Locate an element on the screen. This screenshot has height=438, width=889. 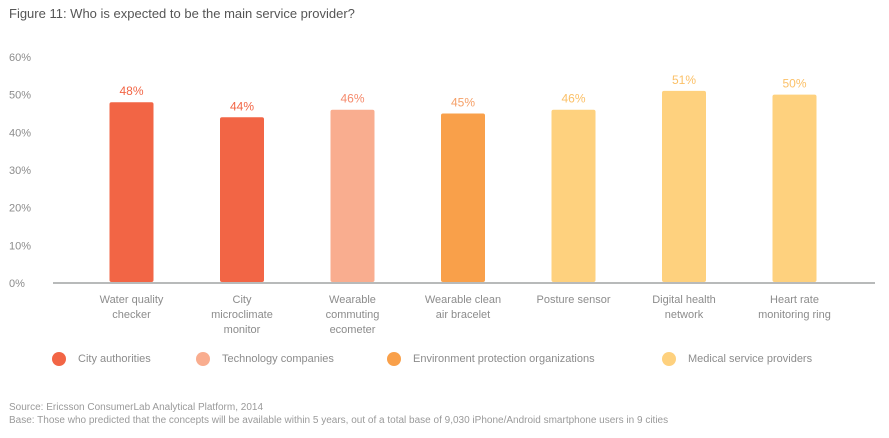
legend-label: Environment protection organizations is located at coordinates (504, 359).